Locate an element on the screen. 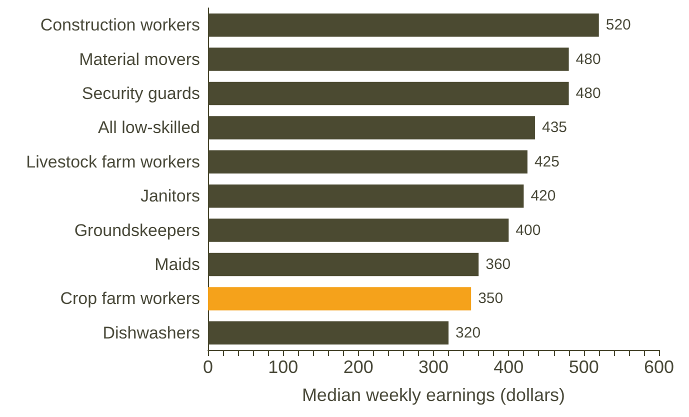 The height and width of the screenshot is (417, 689). data-label: 435 is located at coordinates (555, 127).